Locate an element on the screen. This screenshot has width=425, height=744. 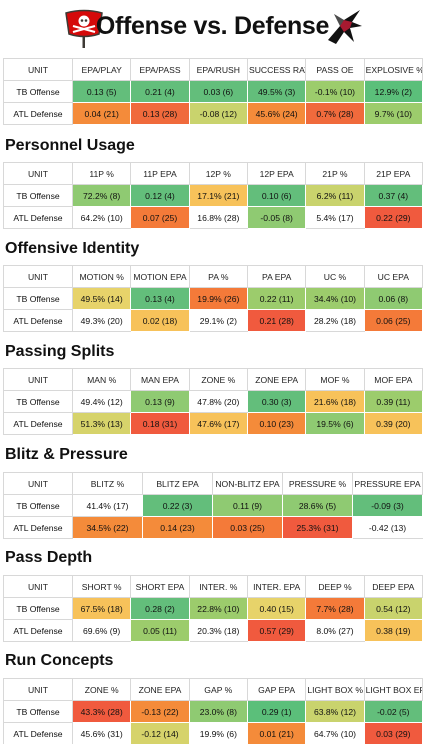
column-header: MOTION EPA is located at coordinates (160, 276).